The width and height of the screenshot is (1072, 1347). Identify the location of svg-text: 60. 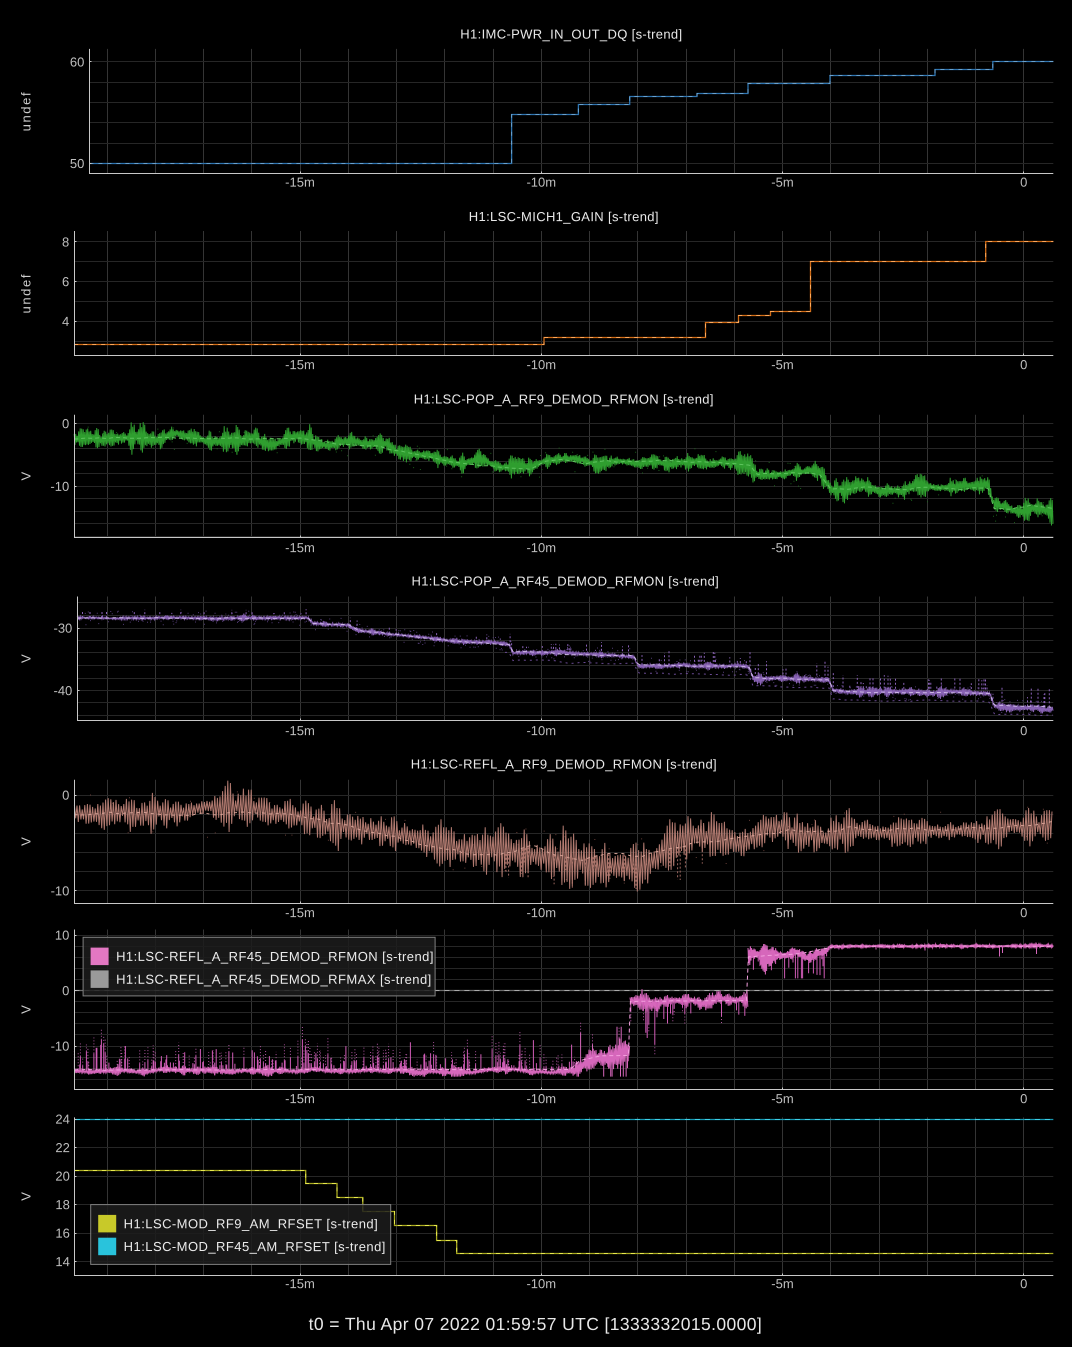
(77, 61).